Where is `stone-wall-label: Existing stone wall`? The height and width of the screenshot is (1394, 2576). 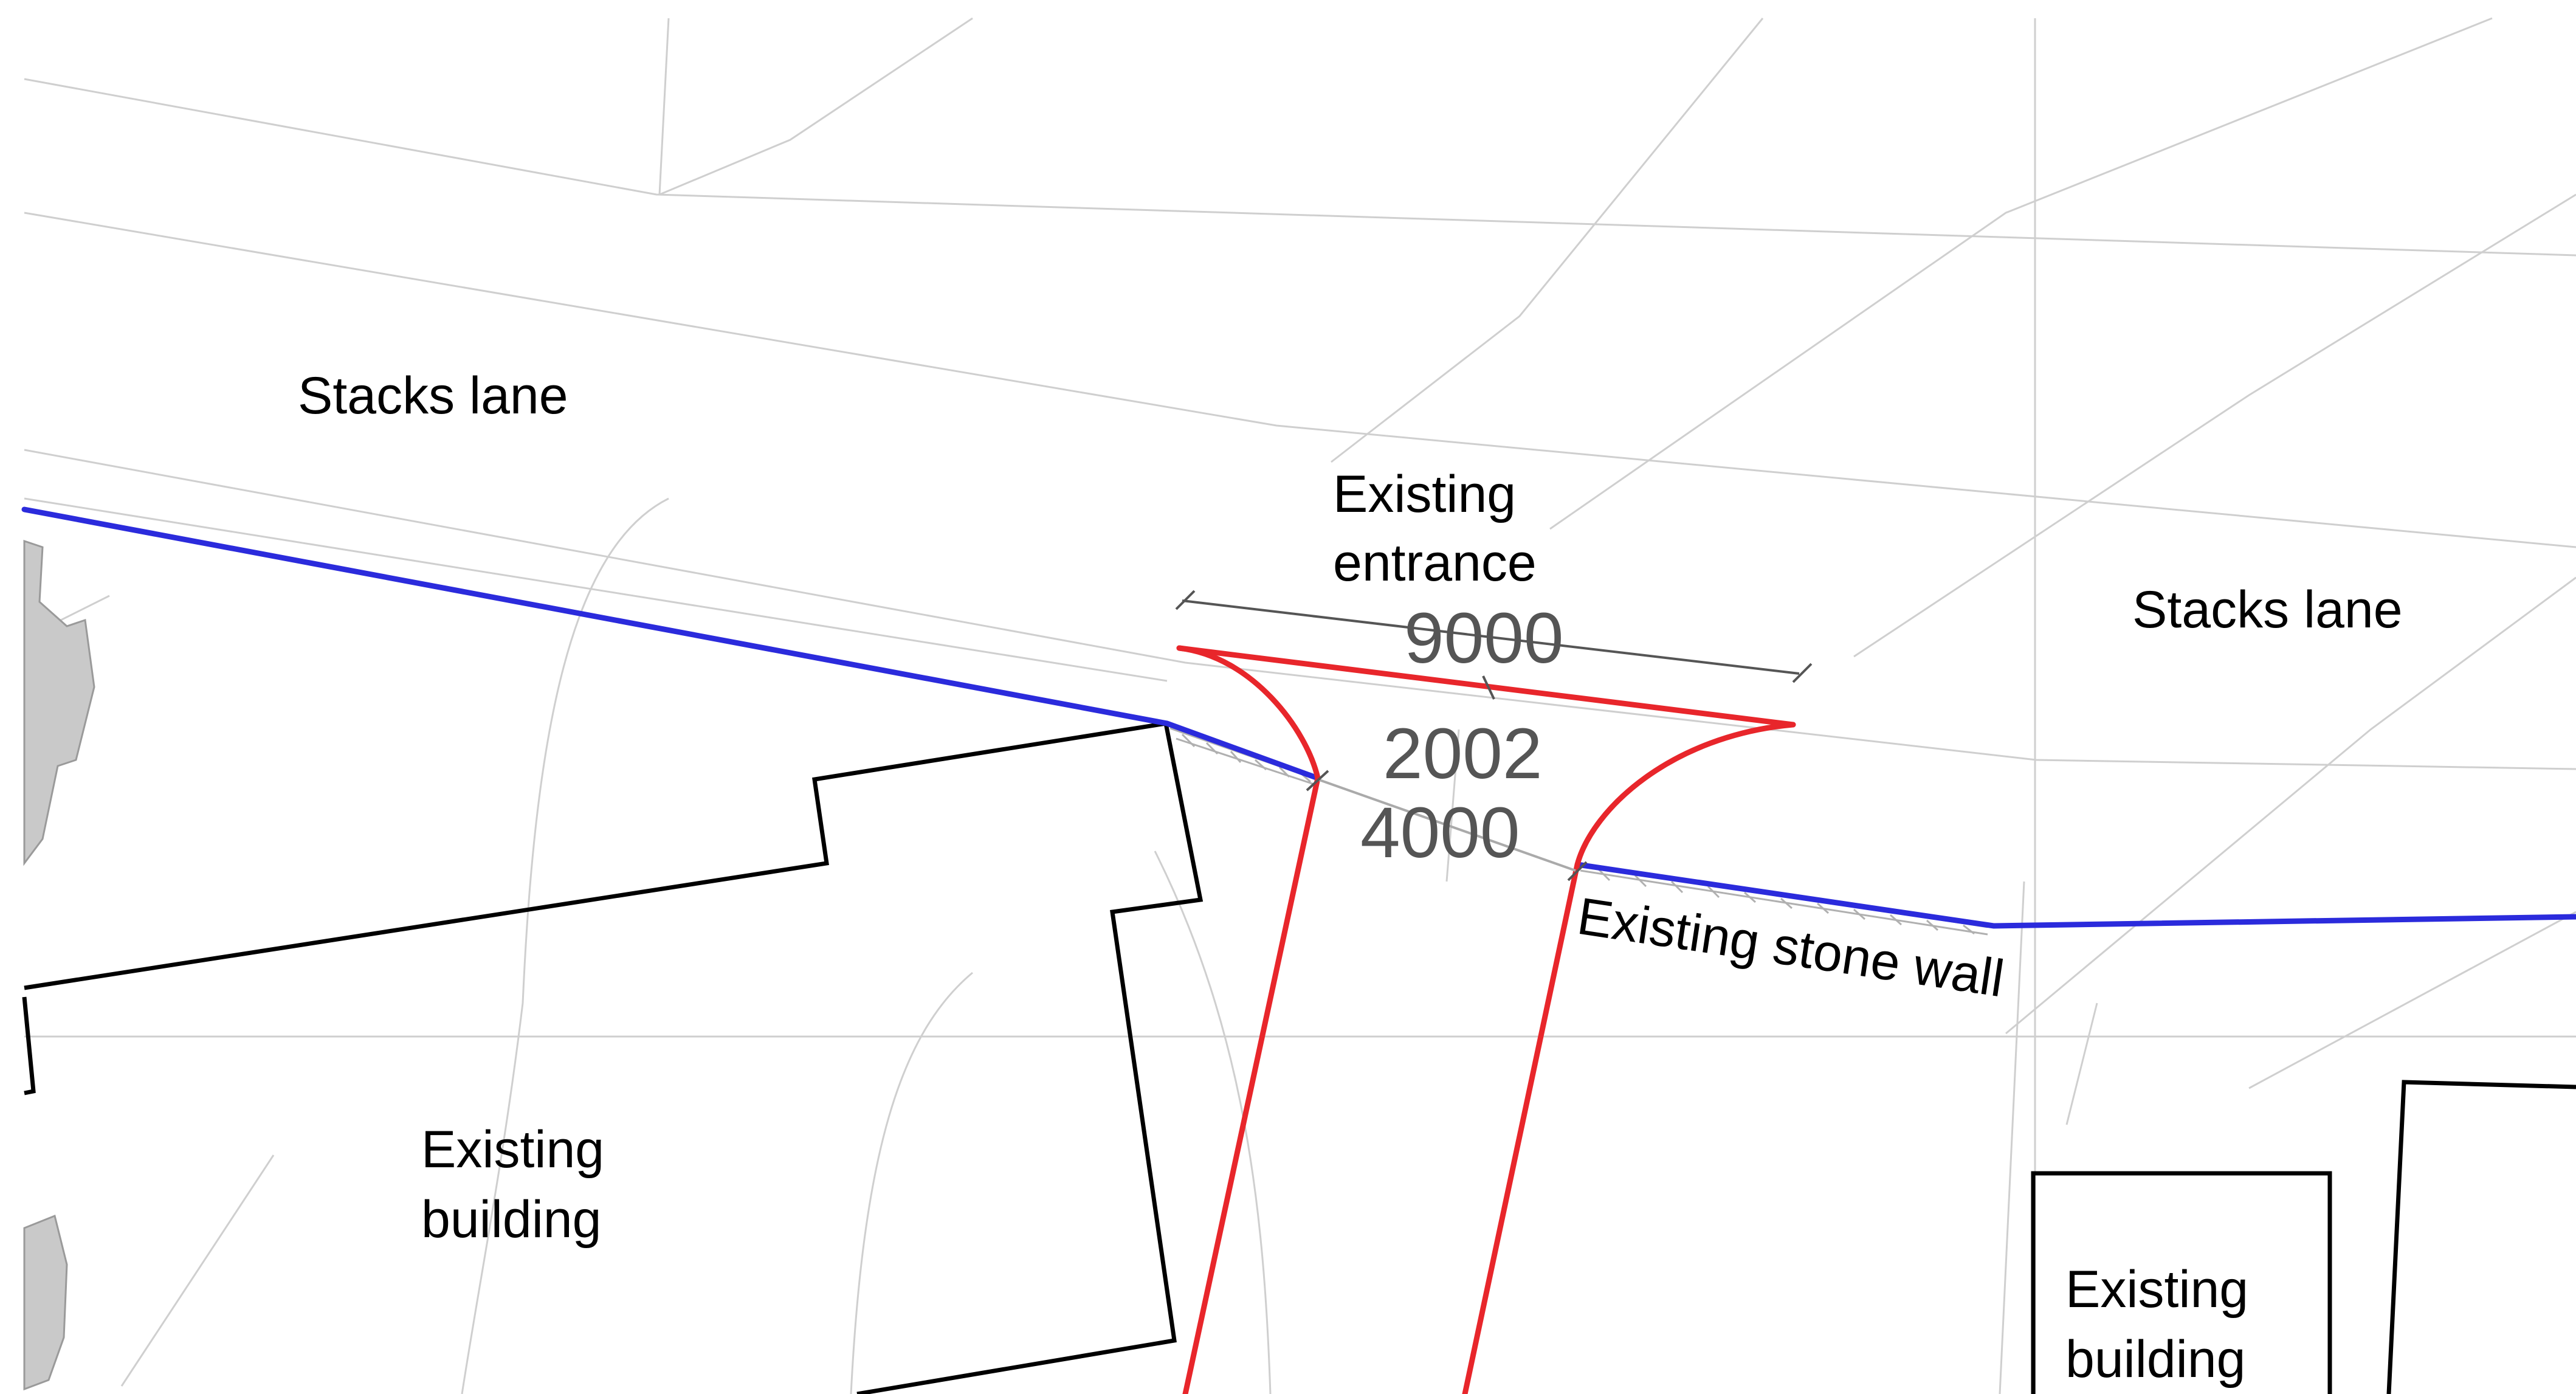 stone-wall-label: Existing stone wall is located at coordinates (1791, 948).